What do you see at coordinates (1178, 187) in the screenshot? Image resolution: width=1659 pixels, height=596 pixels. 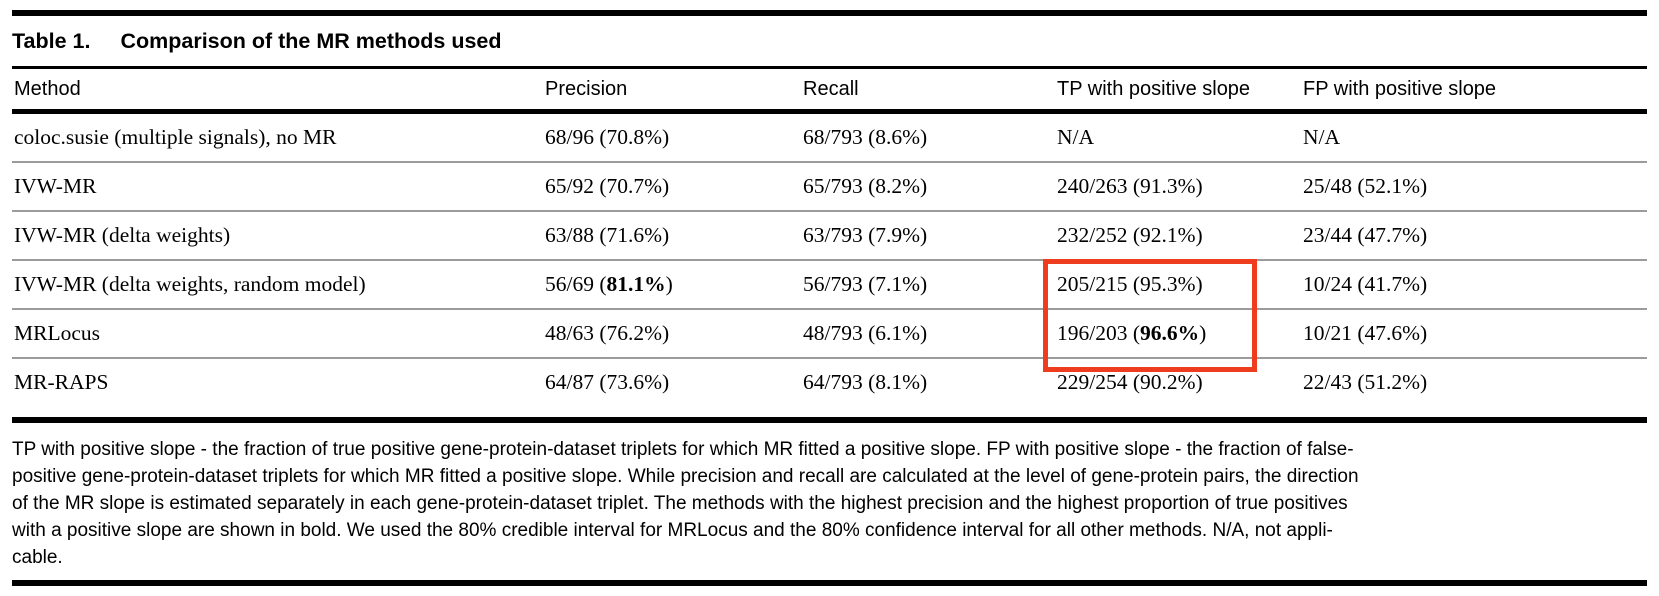 I see `tp-cell: 240/263 (91.3%)` at bounding box center [1178, 187].